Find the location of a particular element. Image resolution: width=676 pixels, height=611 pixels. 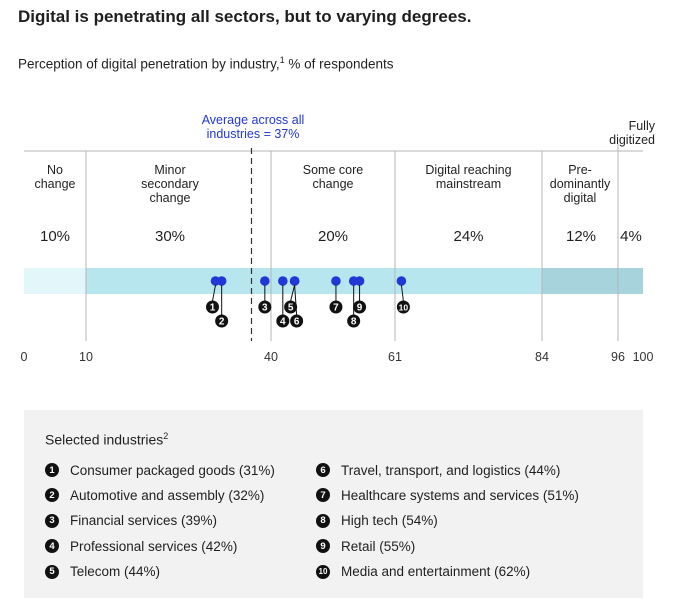

legend-number-badge: 1 is located at coordinates (52, 470).